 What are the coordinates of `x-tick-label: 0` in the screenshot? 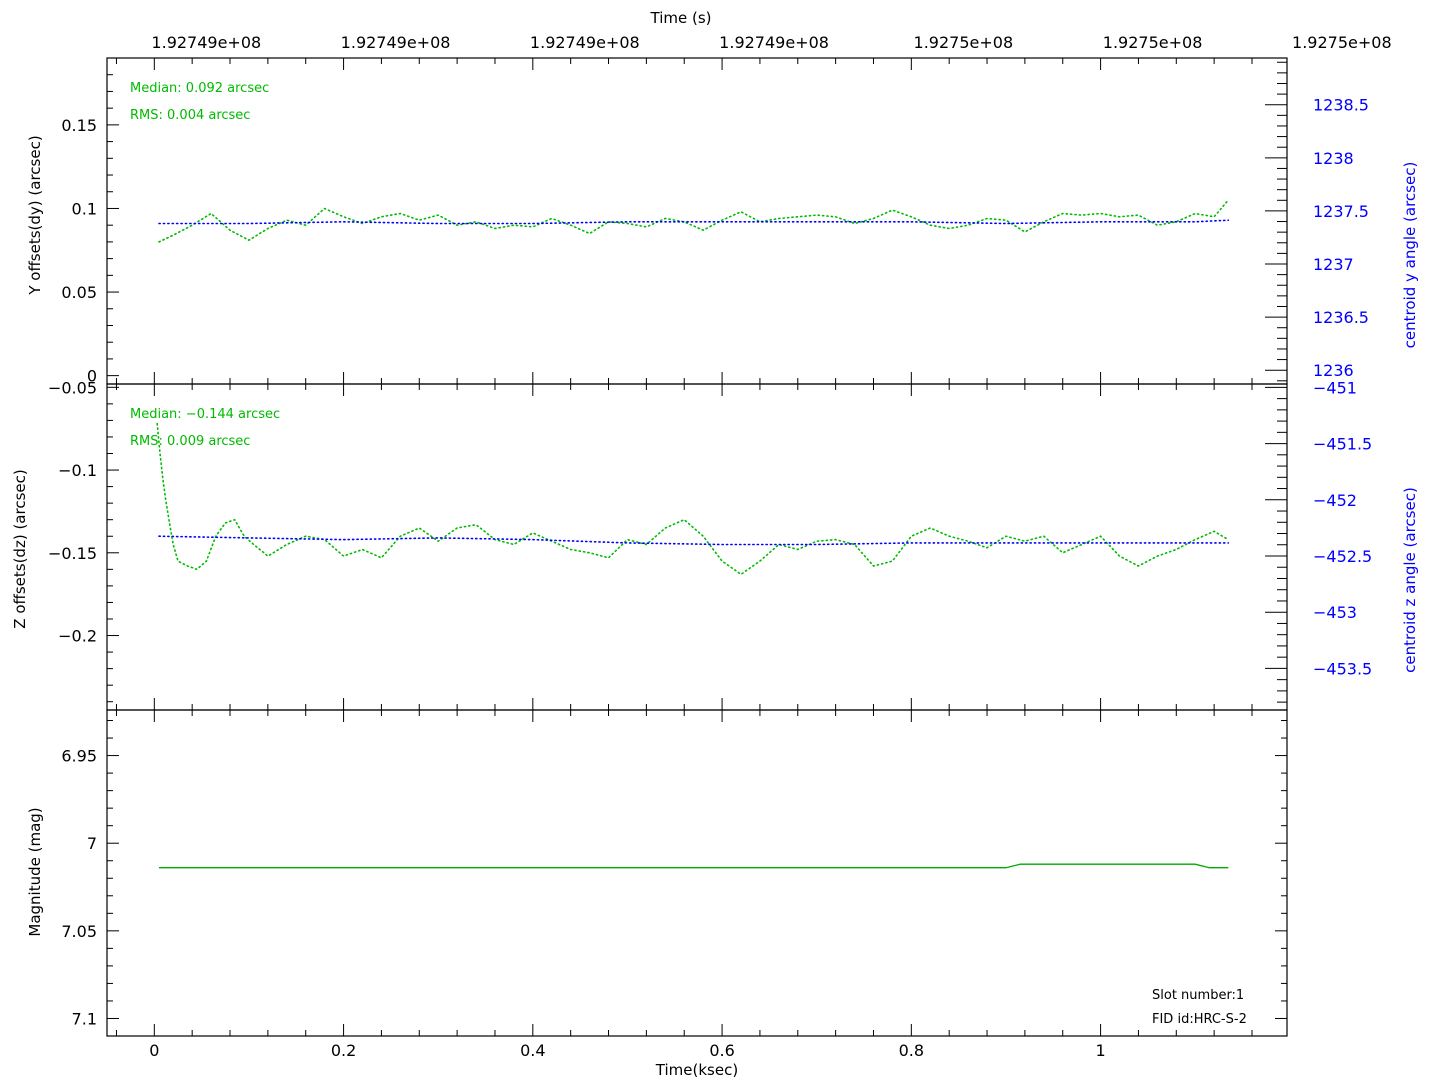 It's located at (154, 1050).